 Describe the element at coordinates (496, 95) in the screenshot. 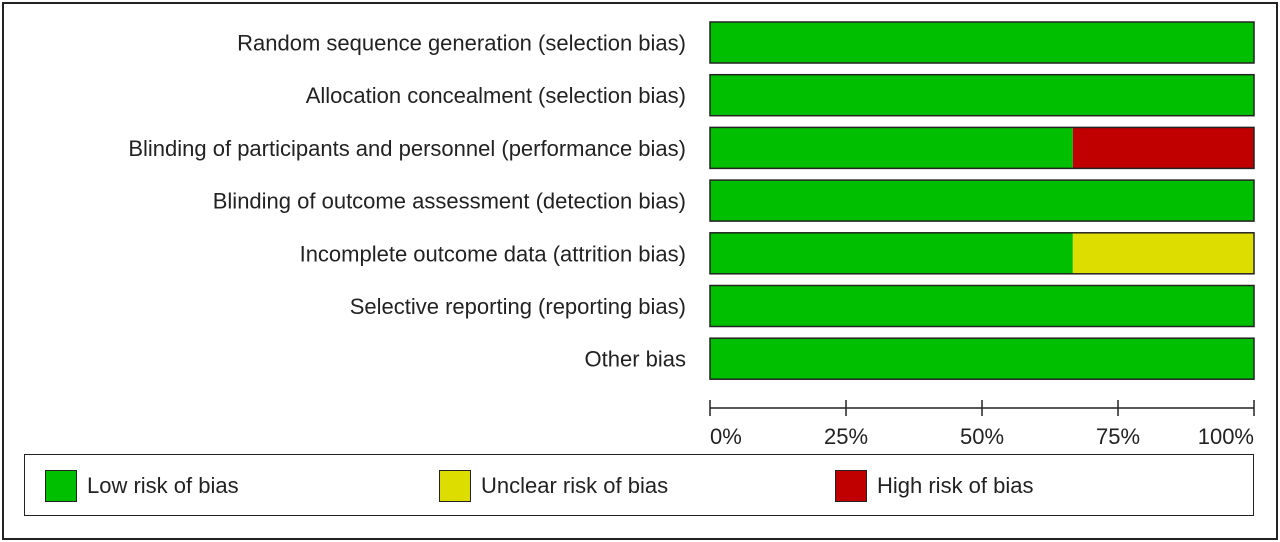

I see `category-label-2: Allocation concealment (selection bias)` at that location.